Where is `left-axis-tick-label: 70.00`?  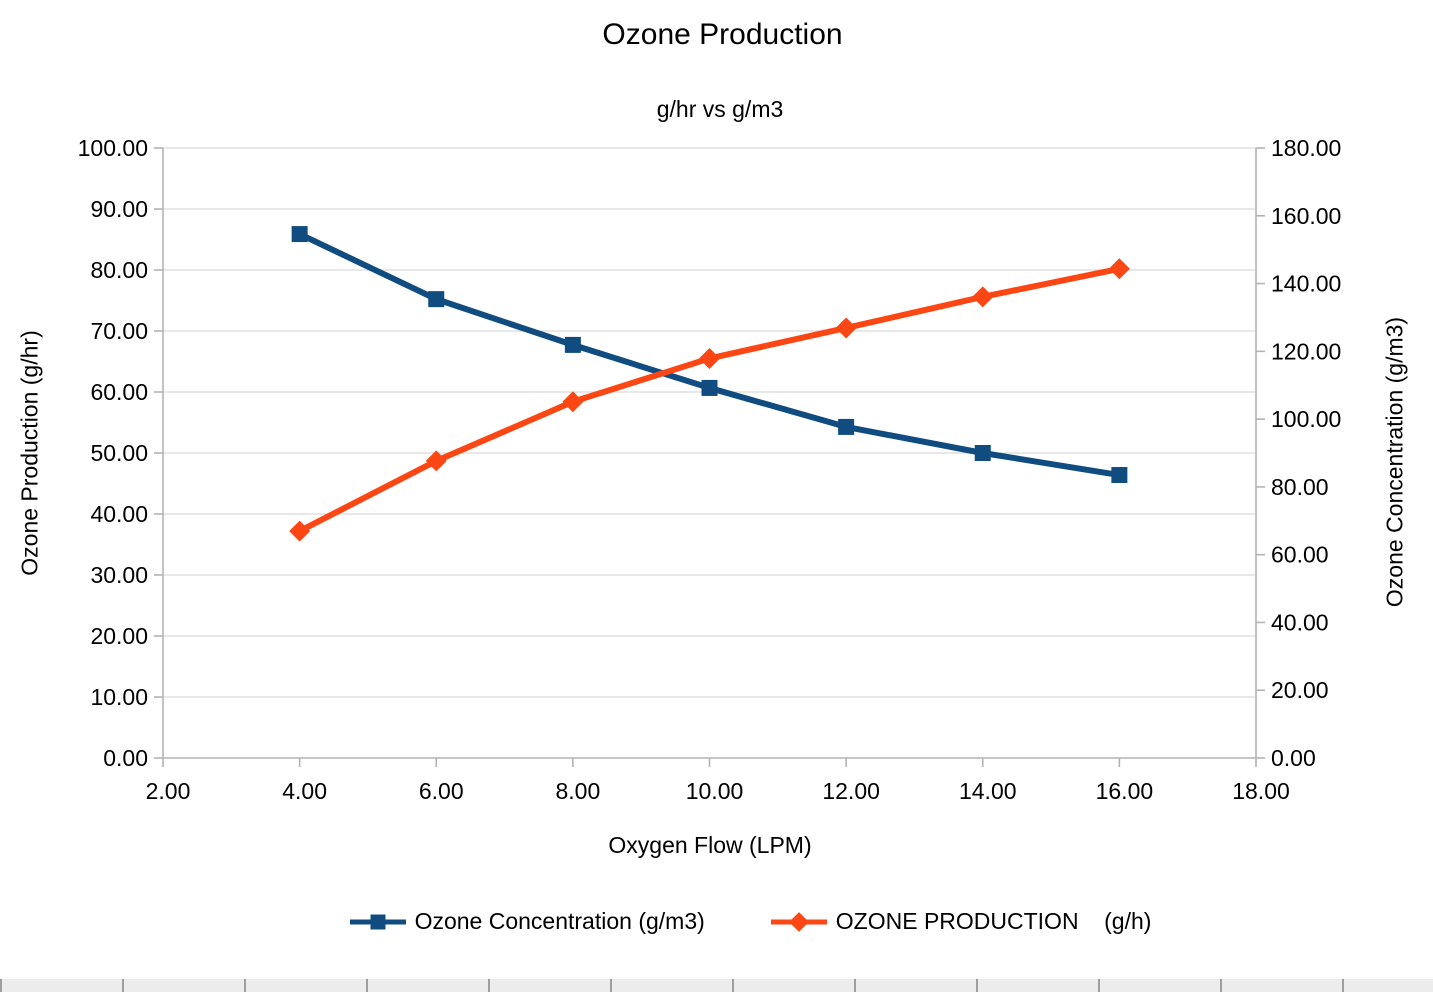 left-axis-tick-label: 70.00 is located at coordinates (119, 331).